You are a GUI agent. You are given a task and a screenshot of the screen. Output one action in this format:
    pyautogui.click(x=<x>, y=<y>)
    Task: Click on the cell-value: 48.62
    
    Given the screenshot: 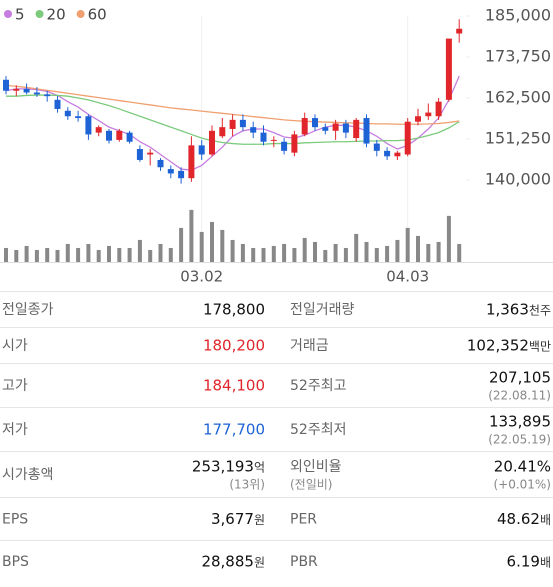 What is the action you would take?
    pyautogui.click(x=518, y=519)
    